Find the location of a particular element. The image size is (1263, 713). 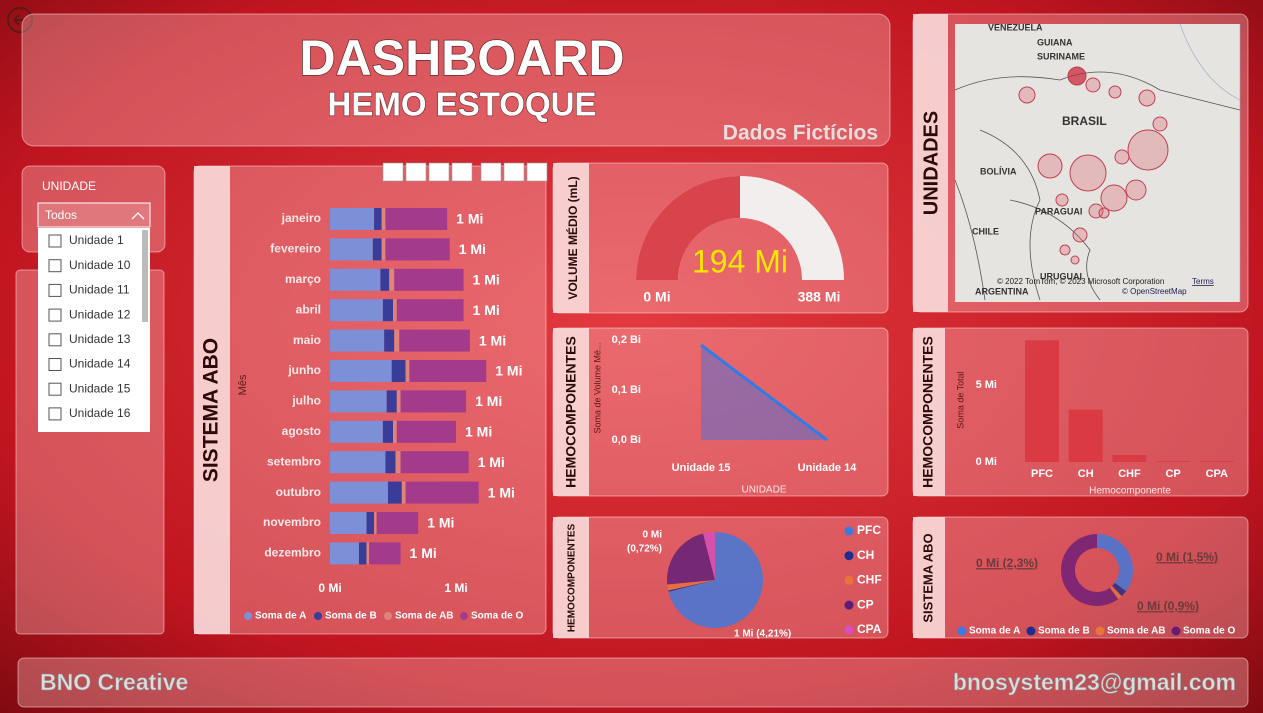

legend-label: Soma de B is located at coordinates (1064, 631).